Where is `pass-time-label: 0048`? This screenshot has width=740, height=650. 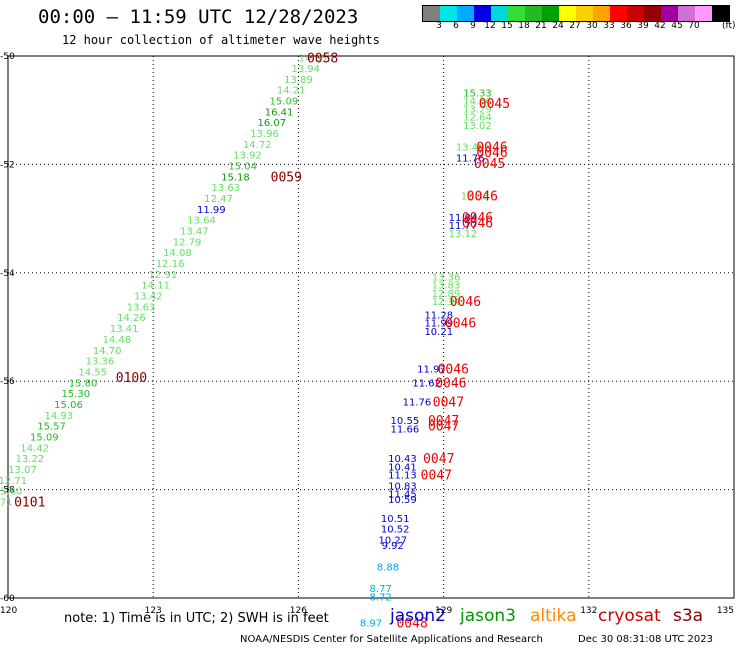
pass-time-label: 0048 is located at coordinates (411, 623).